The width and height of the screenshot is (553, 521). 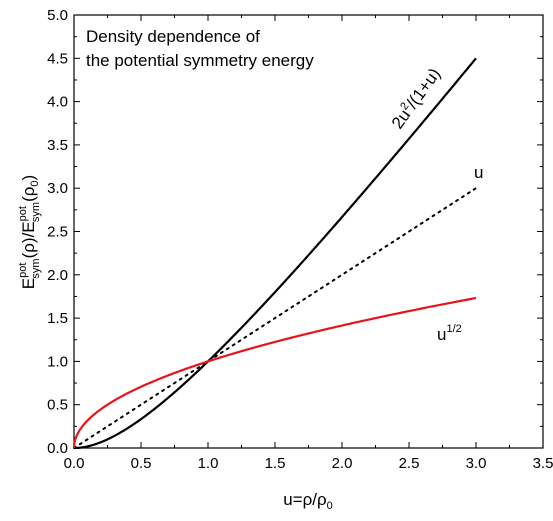 I want to click on y-tick-label: 1.0, so click(x=57, y=361).